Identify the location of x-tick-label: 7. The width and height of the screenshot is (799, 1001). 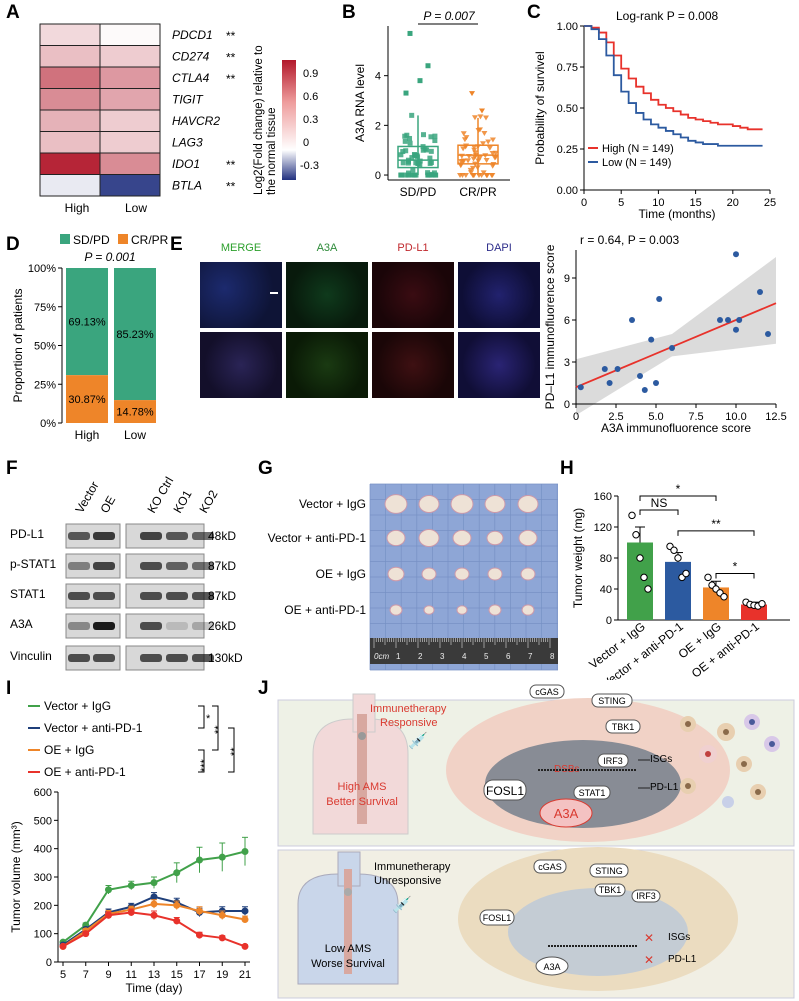
(86, 975).